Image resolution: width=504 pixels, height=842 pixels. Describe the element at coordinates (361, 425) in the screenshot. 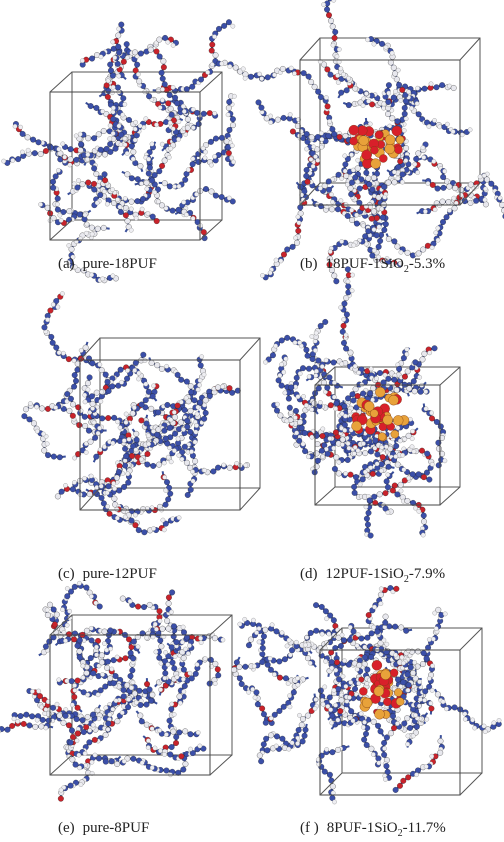

I see `simulation-panel: (d)12PUF-1SiO2-7.9%` at that location.